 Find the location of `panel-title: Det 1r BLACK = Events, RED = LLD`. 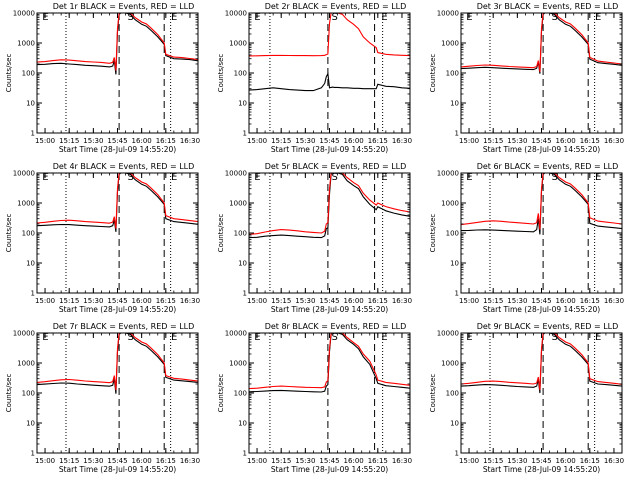

panel-title: Det 1r BLACK = Events, RED = LLD is located at coordinates (124, 6).